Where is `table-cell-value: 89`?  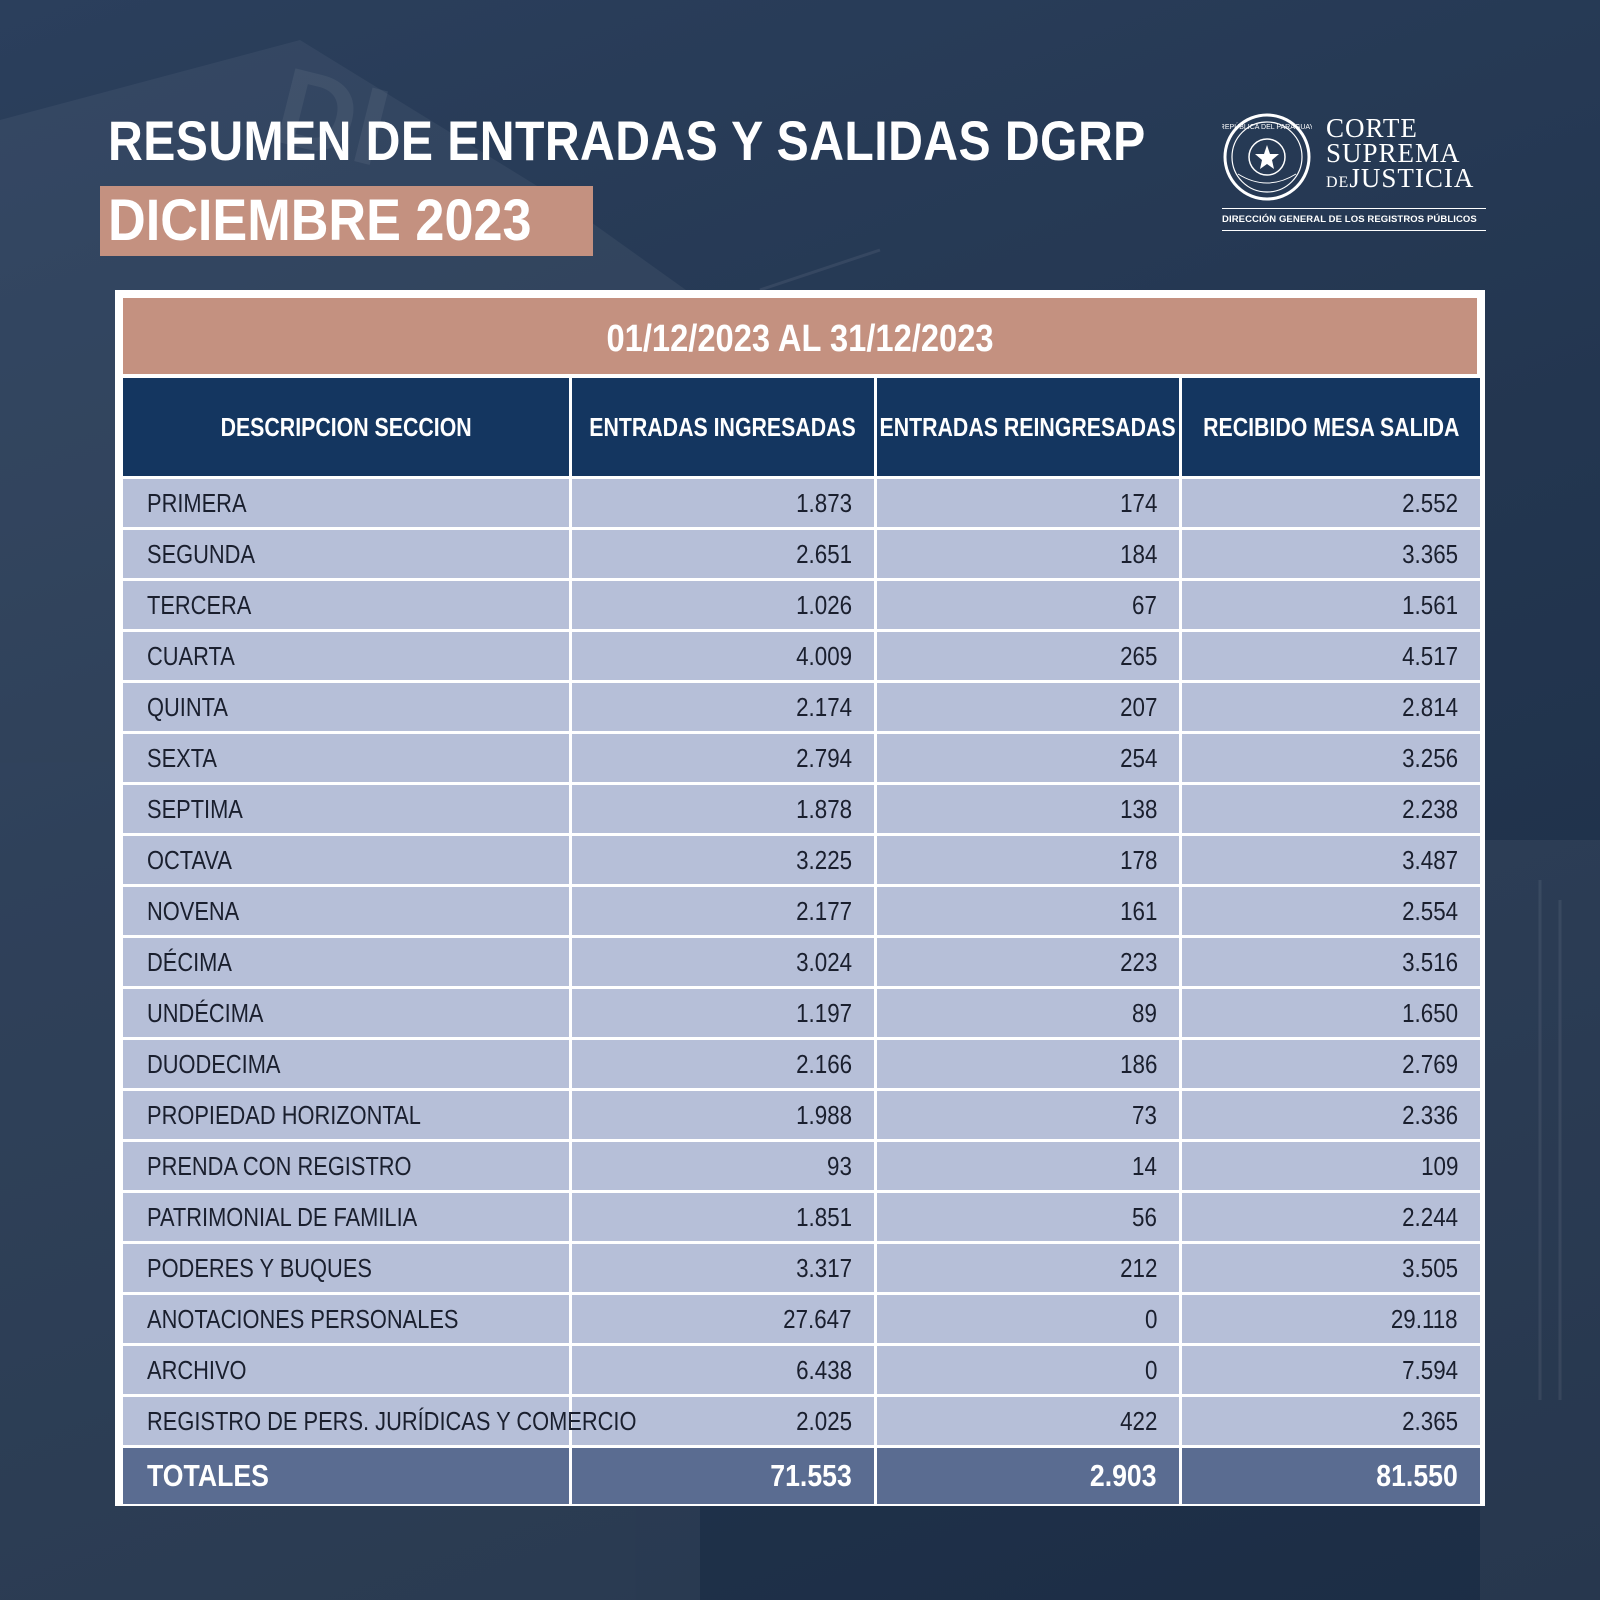
table-cell-value: 89 is located at coordinates (1028, 1013).